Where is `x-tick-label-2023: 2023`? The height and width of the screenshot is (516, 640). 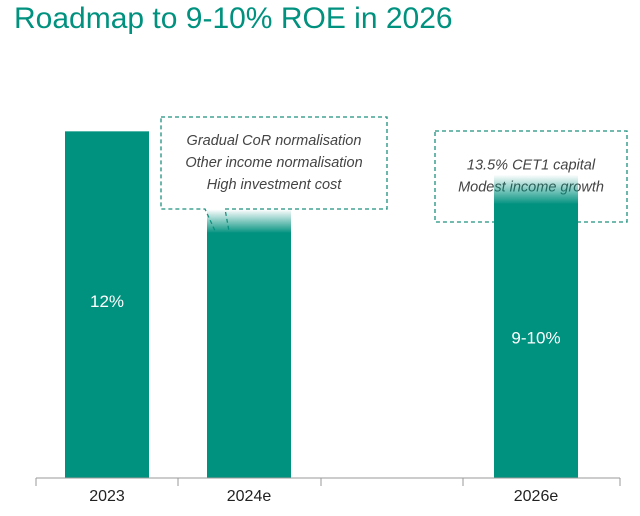 x-tick-label-2023: 2023 is located at coordinates (107, 496).